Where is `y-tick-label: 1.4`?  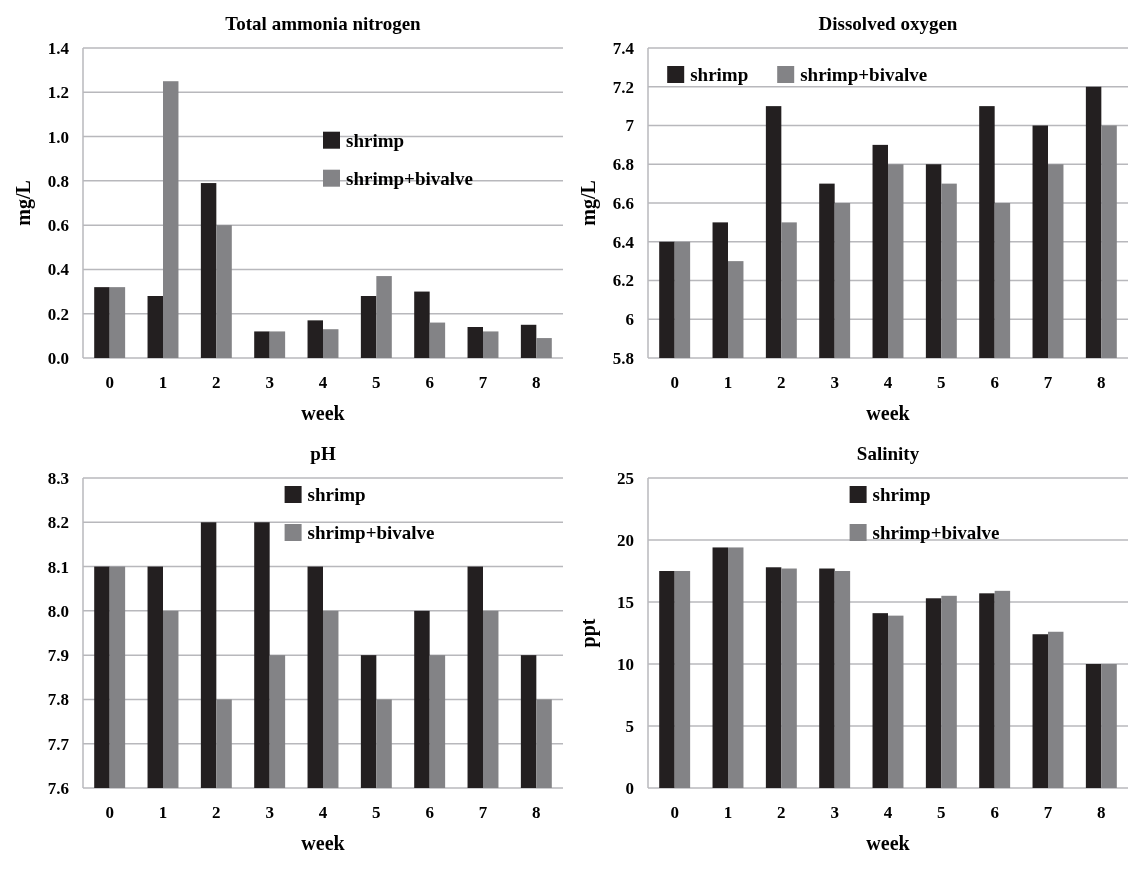 y-tick-label: 1.4 is located at coordinates (58, 48).